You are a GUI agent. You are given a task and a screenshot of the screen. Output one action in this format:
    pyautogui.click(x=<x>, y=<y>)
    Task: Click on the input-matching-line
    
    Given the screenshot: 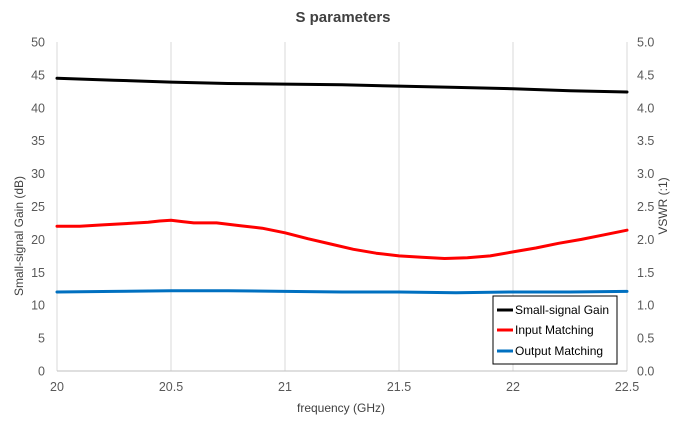 What is the action you would take?
    pyautogui.click(x=342, y=239)
    